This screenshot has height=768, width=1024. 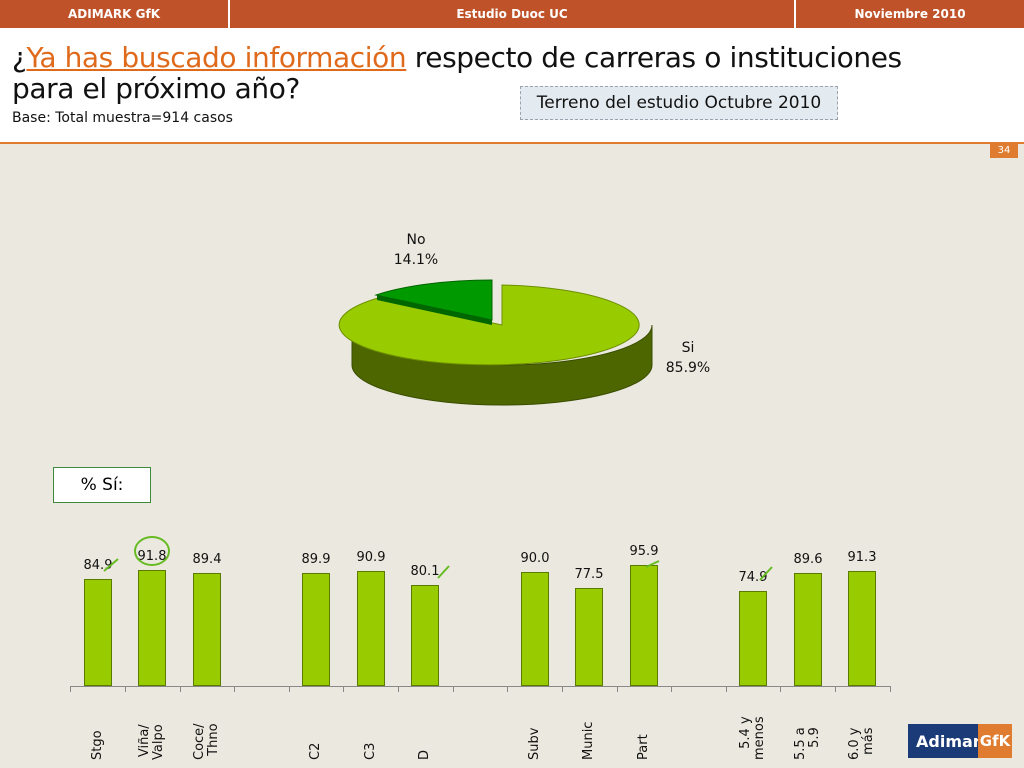 What do you see at coordinates (589, 575) in the screenshot?
I see `bar-value-label: 77.5` at bounding box center [589, 575].